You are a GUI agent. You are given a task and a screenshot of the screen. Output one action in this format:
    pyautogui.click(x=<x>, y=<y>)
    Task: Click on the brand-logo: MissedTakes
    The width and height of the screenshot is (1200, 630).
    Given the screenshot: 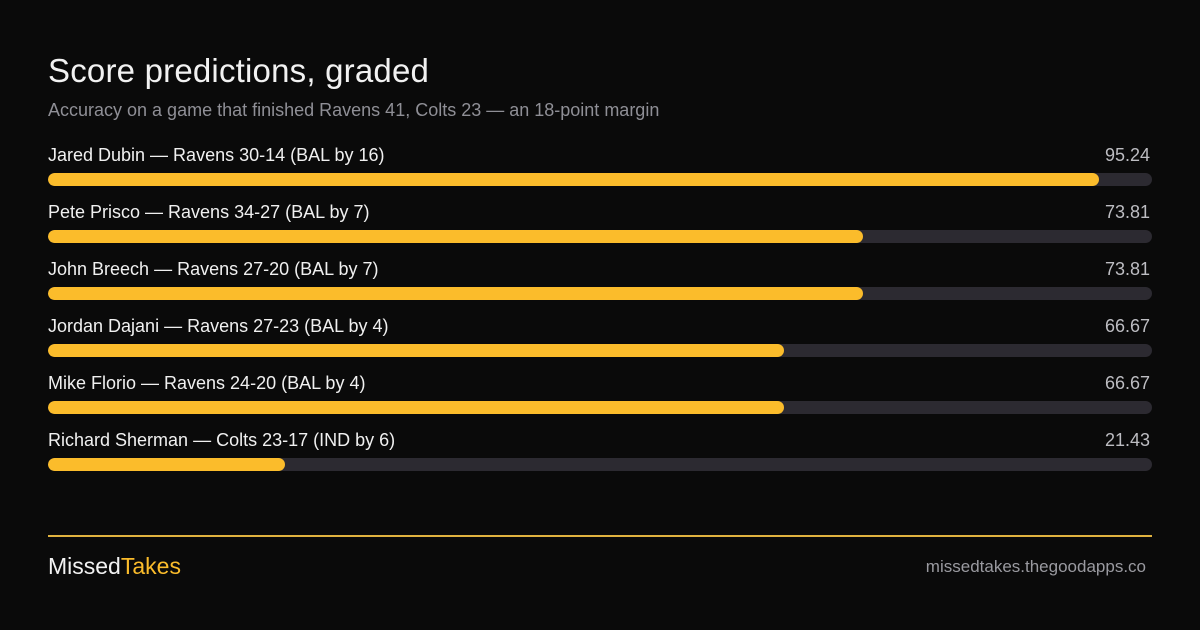 What is the action you would take?
    pyautogui.click(x=114, y=566)
    